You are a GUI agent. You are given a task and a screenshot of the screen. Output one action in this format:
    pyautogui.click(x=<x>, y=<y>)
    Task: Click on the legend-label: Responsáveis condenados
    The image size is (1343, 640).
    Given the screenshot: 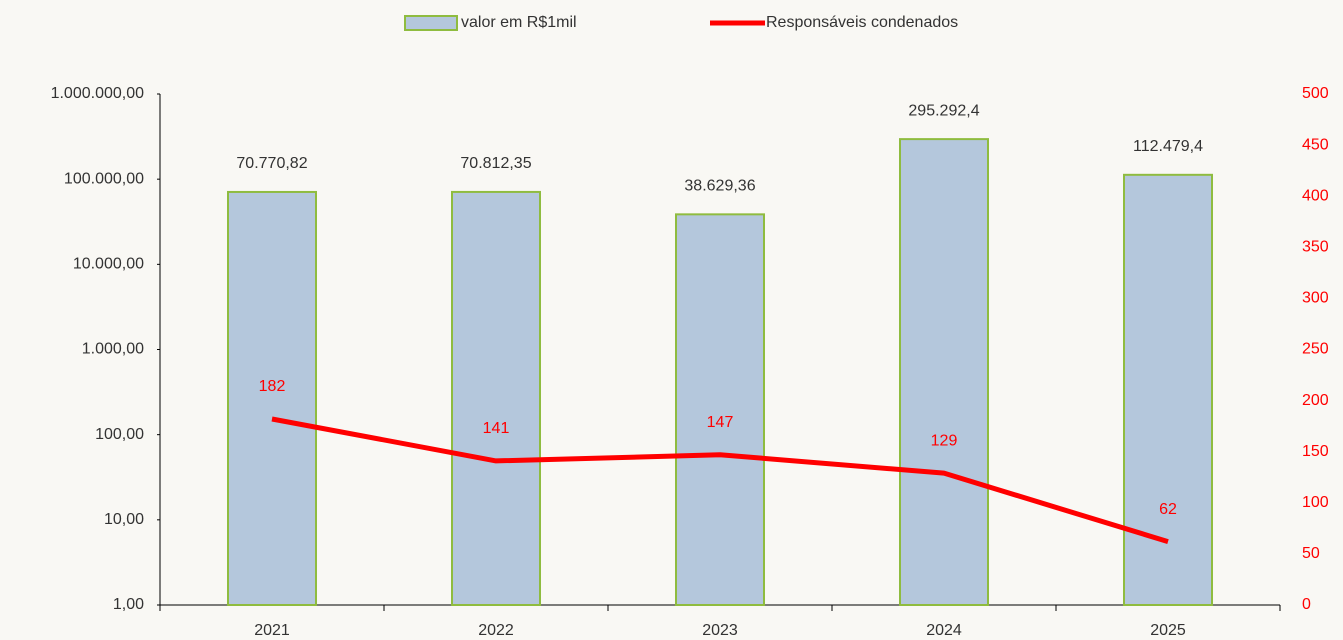 What is the action you would take?
    pyautogui.click(x=862, y=22)
    